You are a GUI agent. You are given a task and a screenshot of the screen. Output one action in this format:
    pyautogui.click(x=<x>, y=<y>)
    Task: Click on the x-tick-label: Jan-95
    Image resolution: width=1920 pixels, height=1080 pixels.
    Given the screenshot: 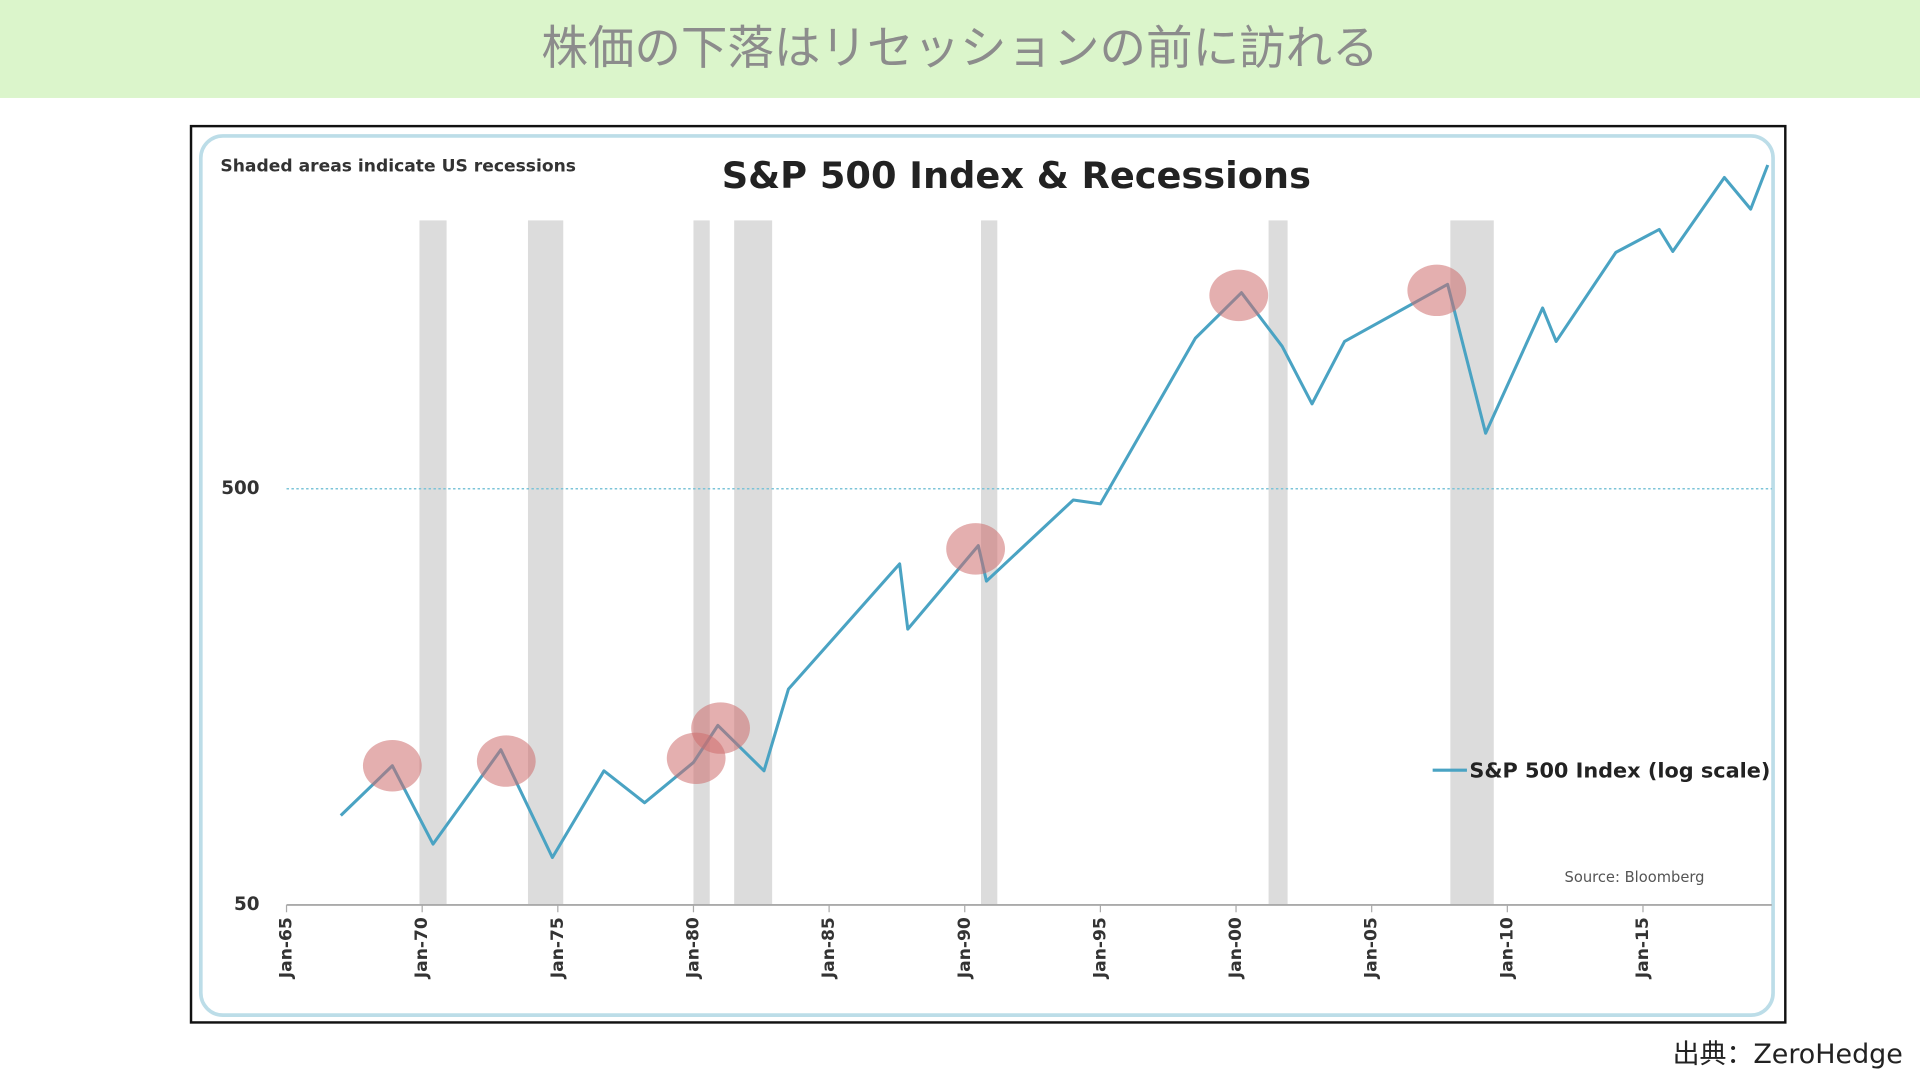 What is the action you would take?
    pyautogui.click(x=1100, y=948)
    